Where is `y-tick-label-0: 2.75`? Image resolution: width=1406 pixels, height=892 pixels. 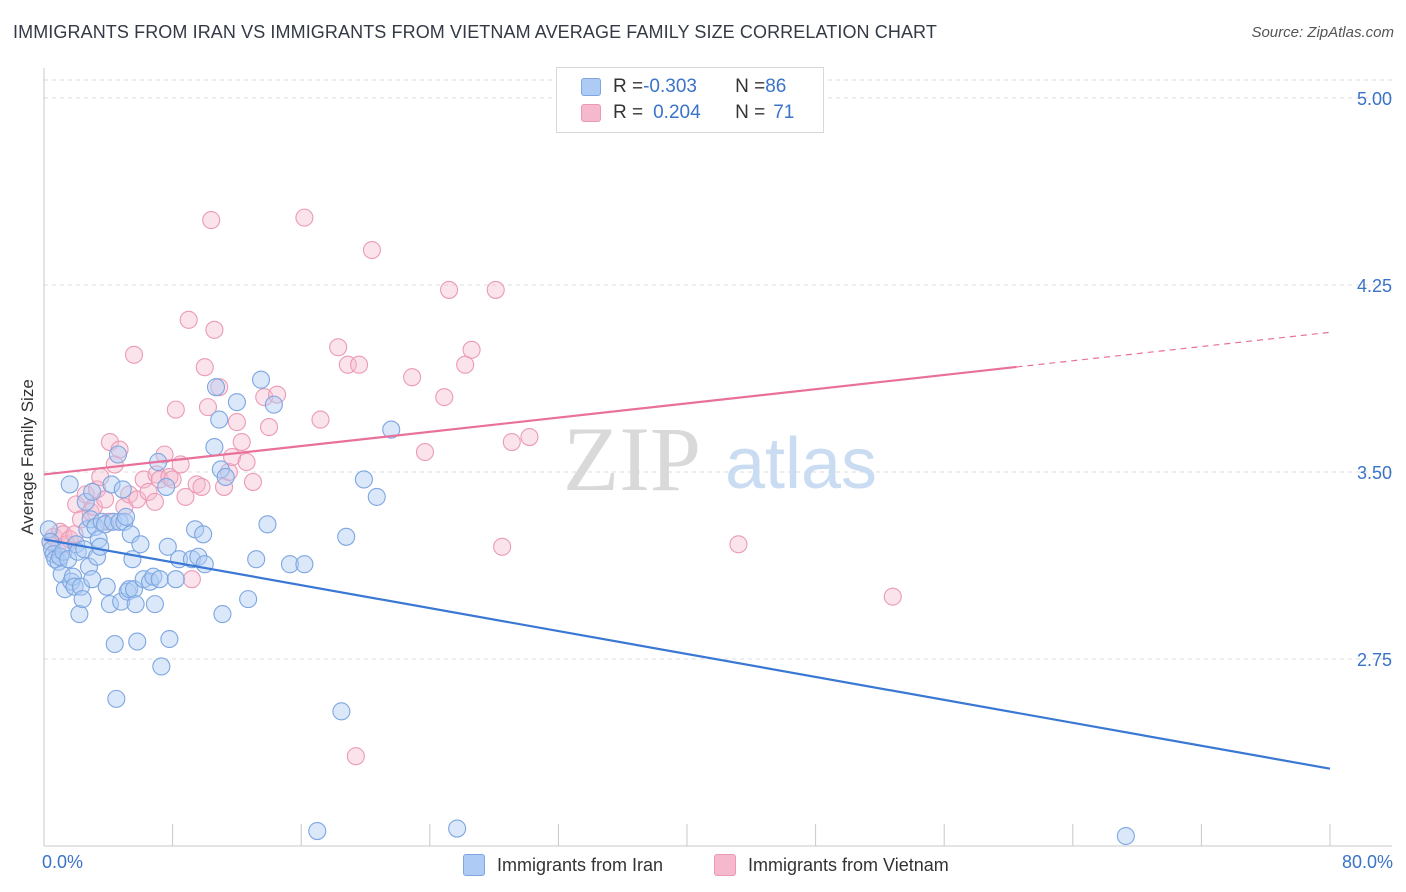 y-tick-label-0: 2.75 is located at coordinates (1374, 660).